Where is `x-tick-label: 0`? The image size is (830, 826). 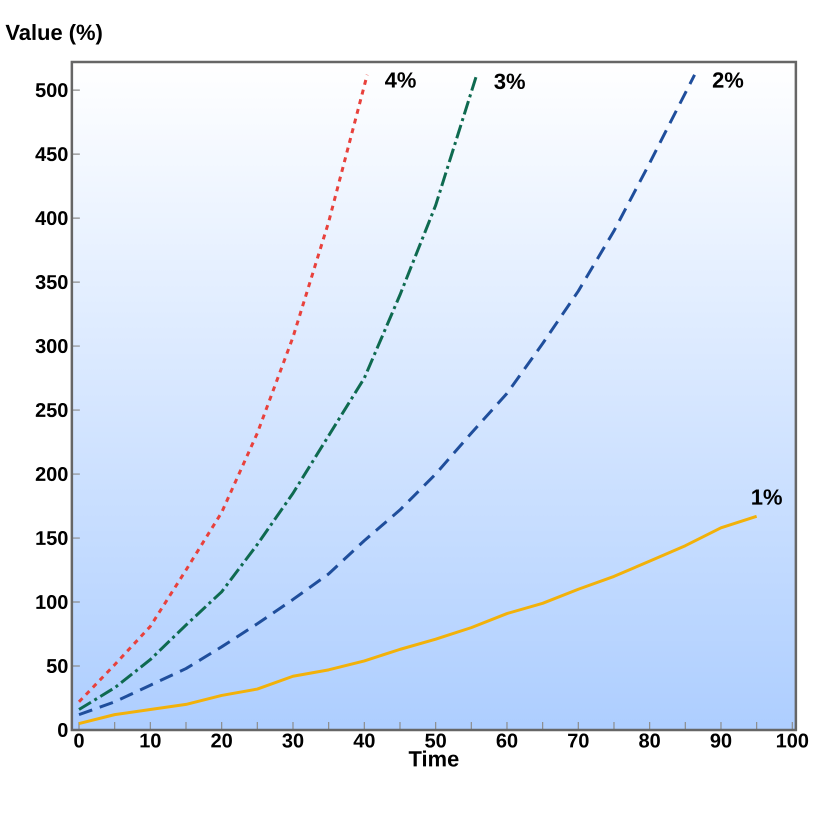
x-tick-label: 0 is located at coordinates (79, 741).